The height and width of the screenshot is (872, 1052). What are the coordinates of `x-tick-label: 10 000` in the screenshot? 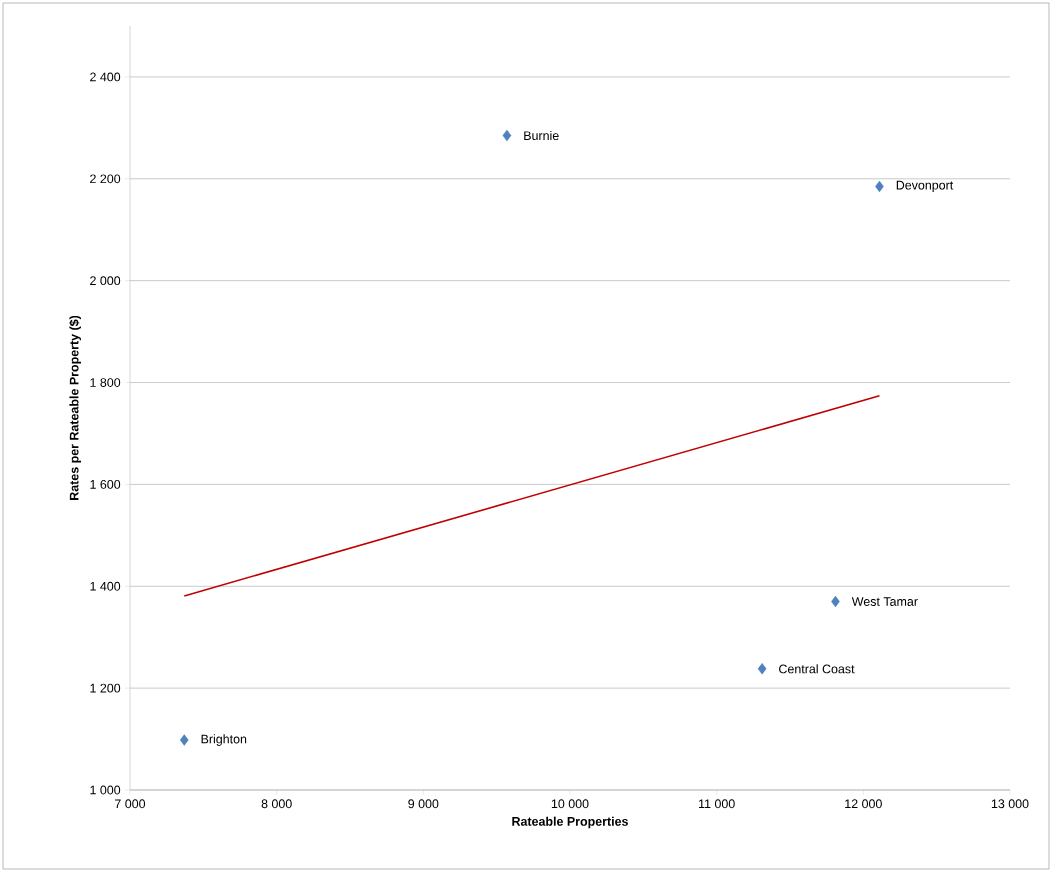 It's located at (570, 804).